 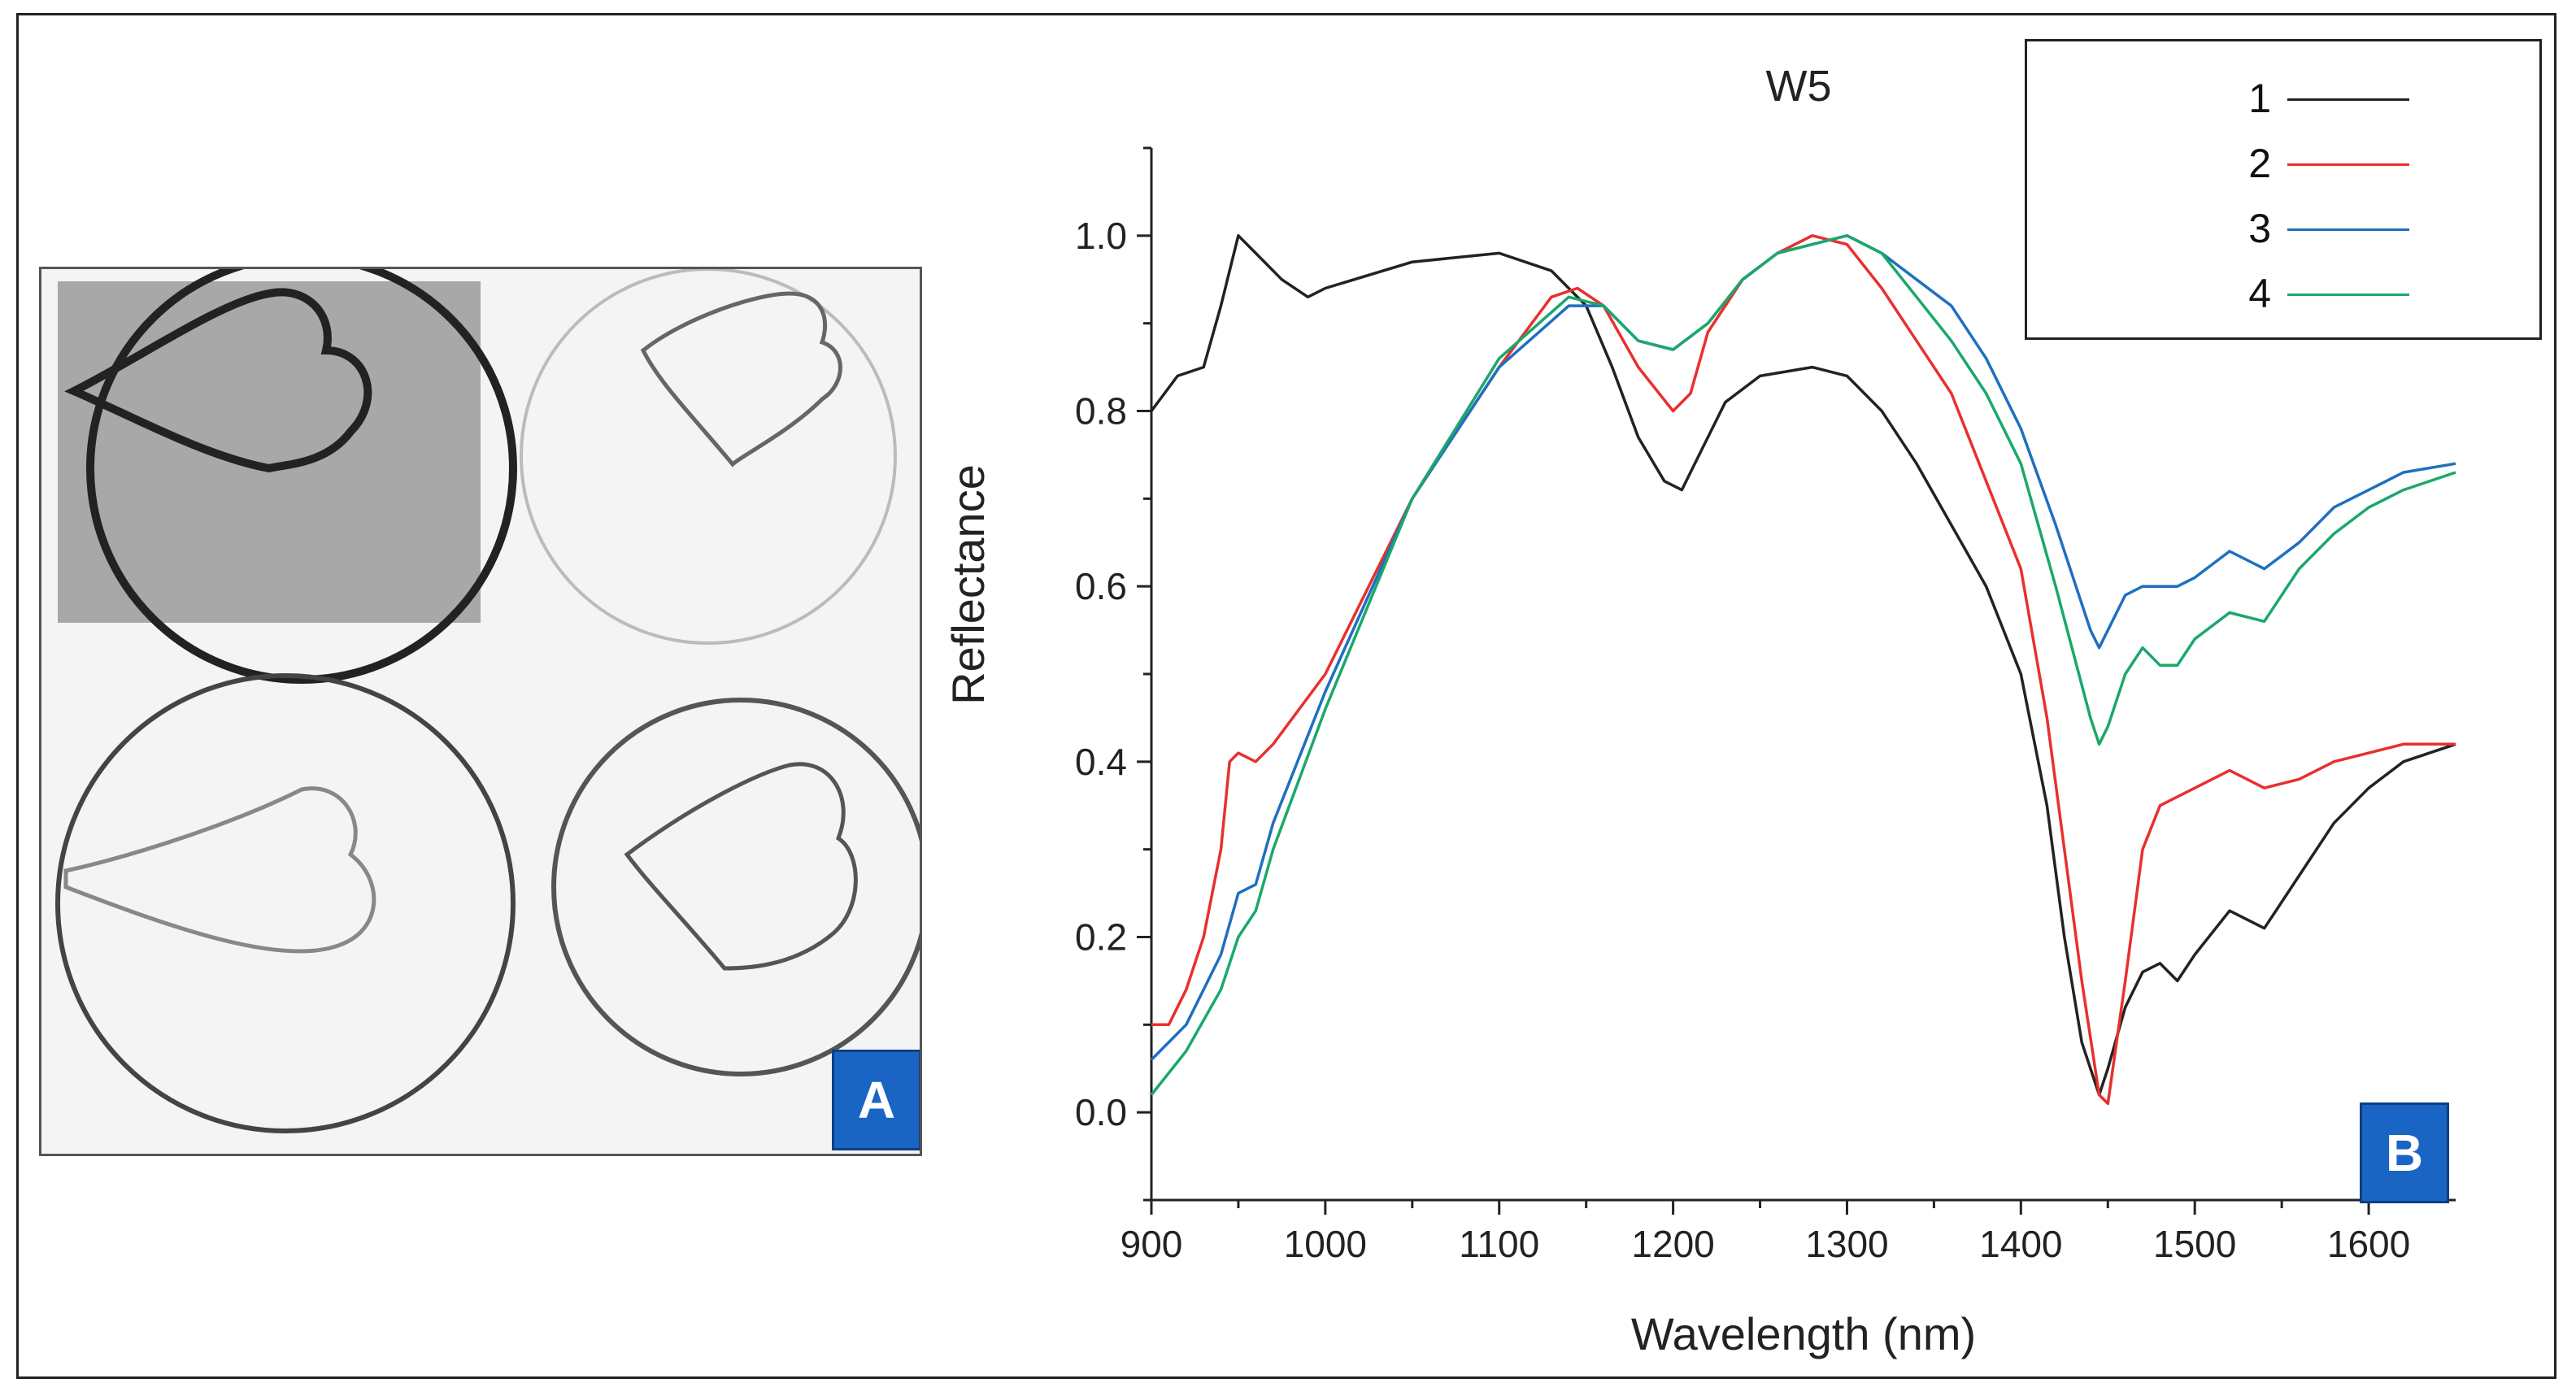 I want to click on x-tick-label: 1100, so click(x=1499, y=1244).